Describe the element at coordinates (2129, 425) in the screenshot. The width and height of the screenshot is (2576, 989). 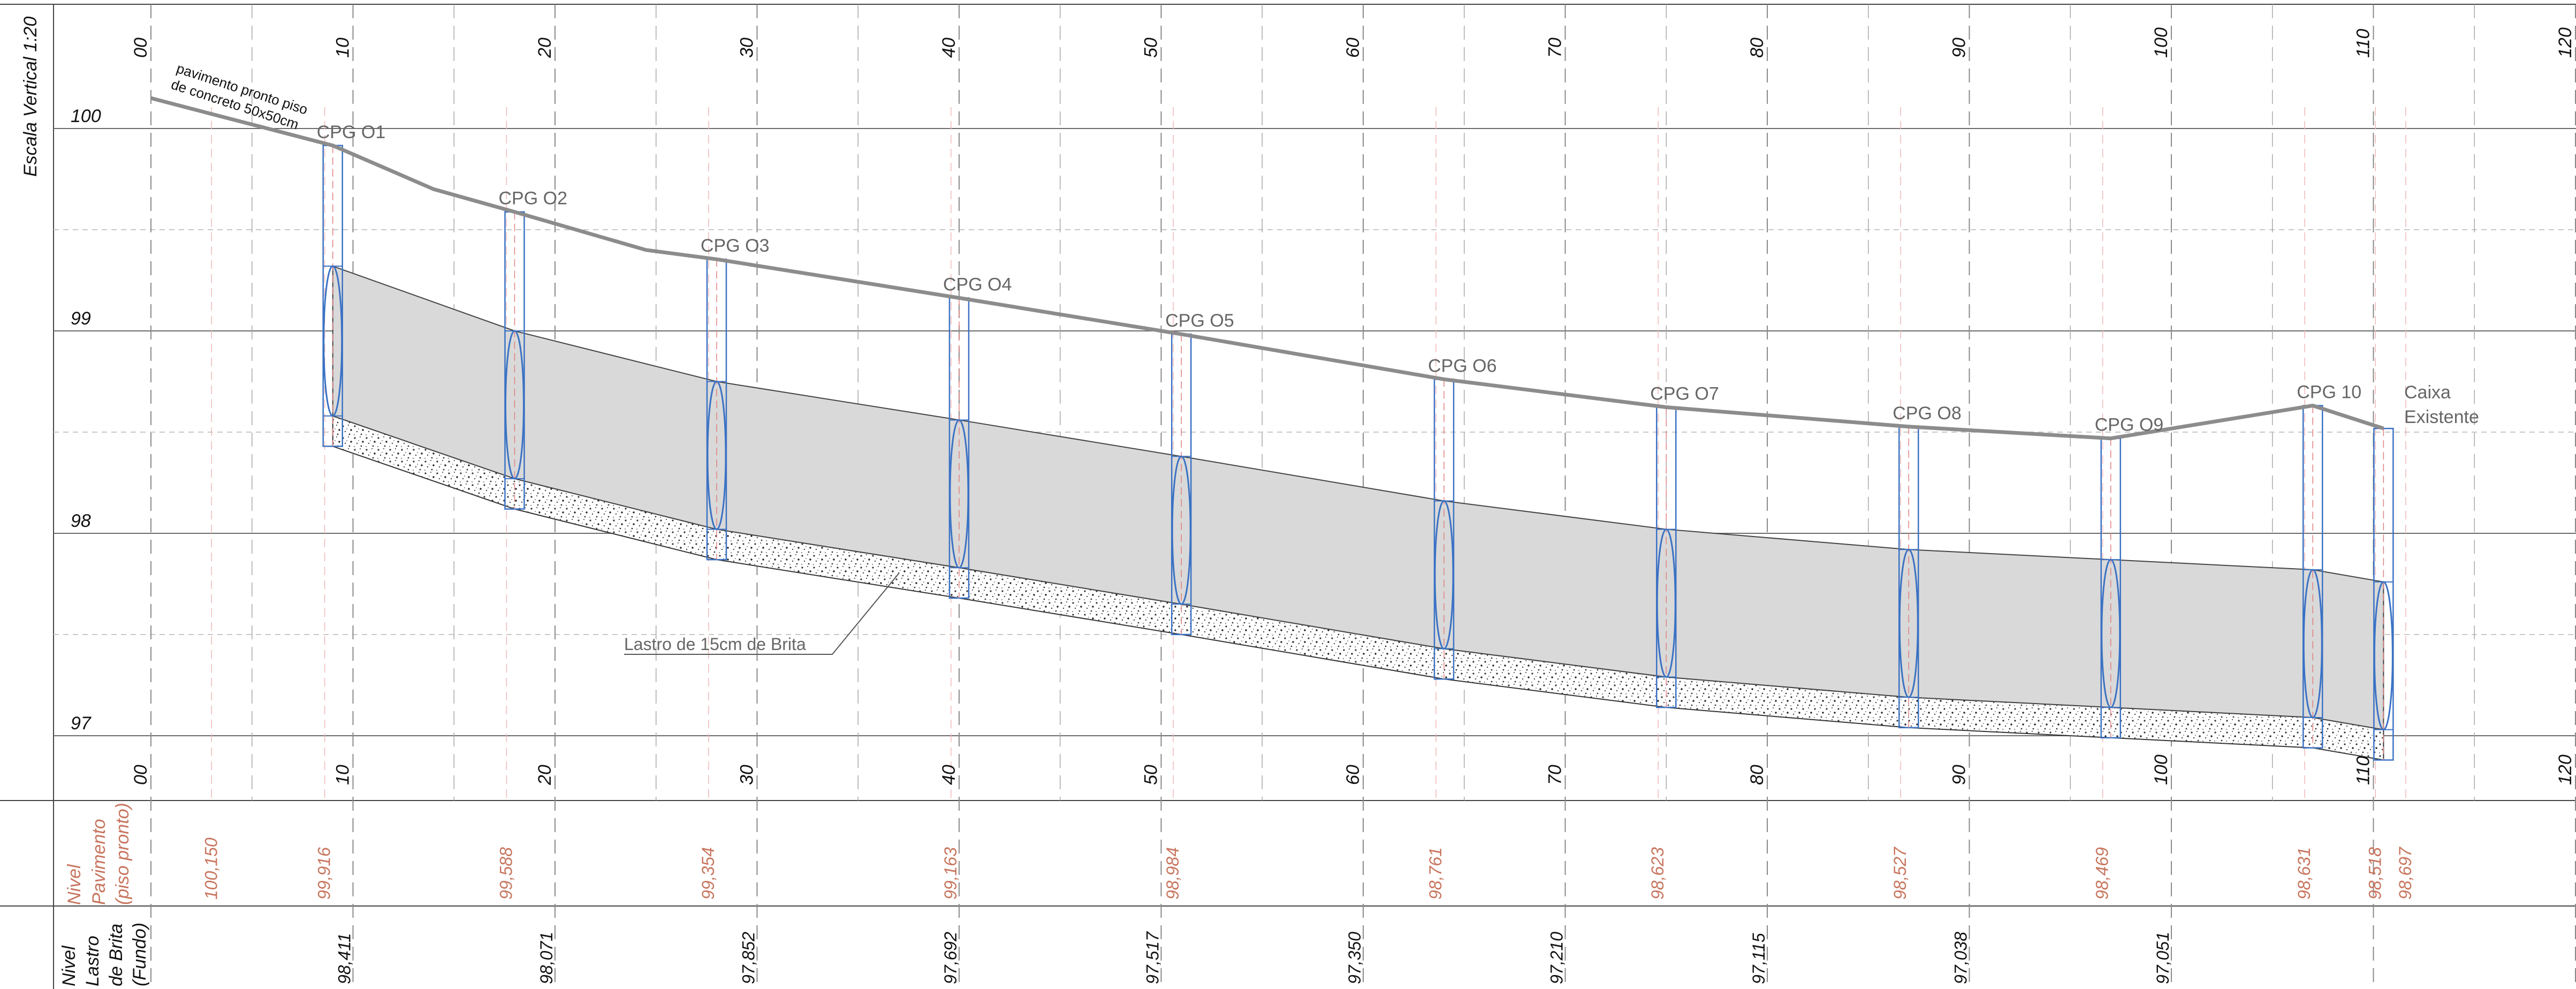
I see `chamber-label-9: CPG O9` at that location.